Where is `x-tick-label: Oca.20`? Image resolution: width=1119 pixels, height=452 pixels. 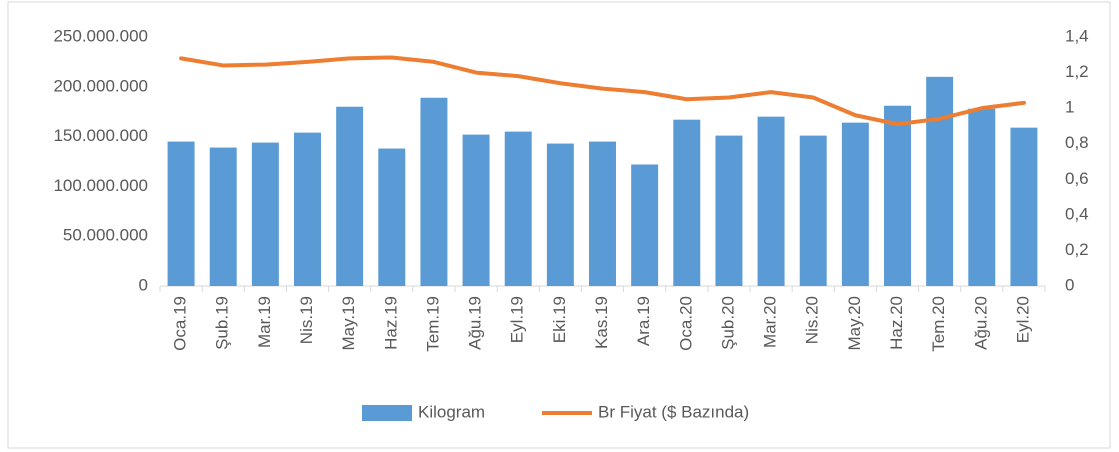 x-tick-label: Oca.20 is located at coordinates (685, 323).